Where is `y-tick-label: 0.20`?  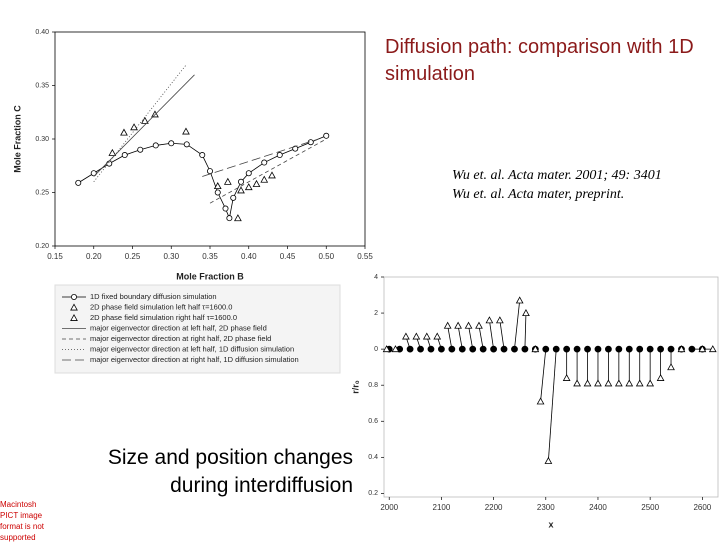
y-tick-label: 0.20 is located at coordinates (42, 246).